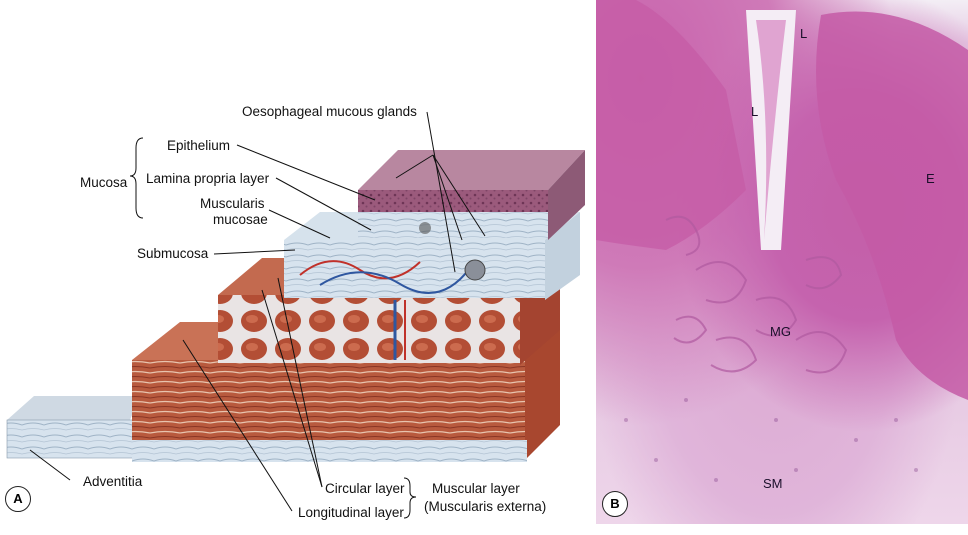  What do you see at coordinates (930, 178) in the screenshot?
I see `epithelium-micro-label: E` at bounding box center [930, 178].